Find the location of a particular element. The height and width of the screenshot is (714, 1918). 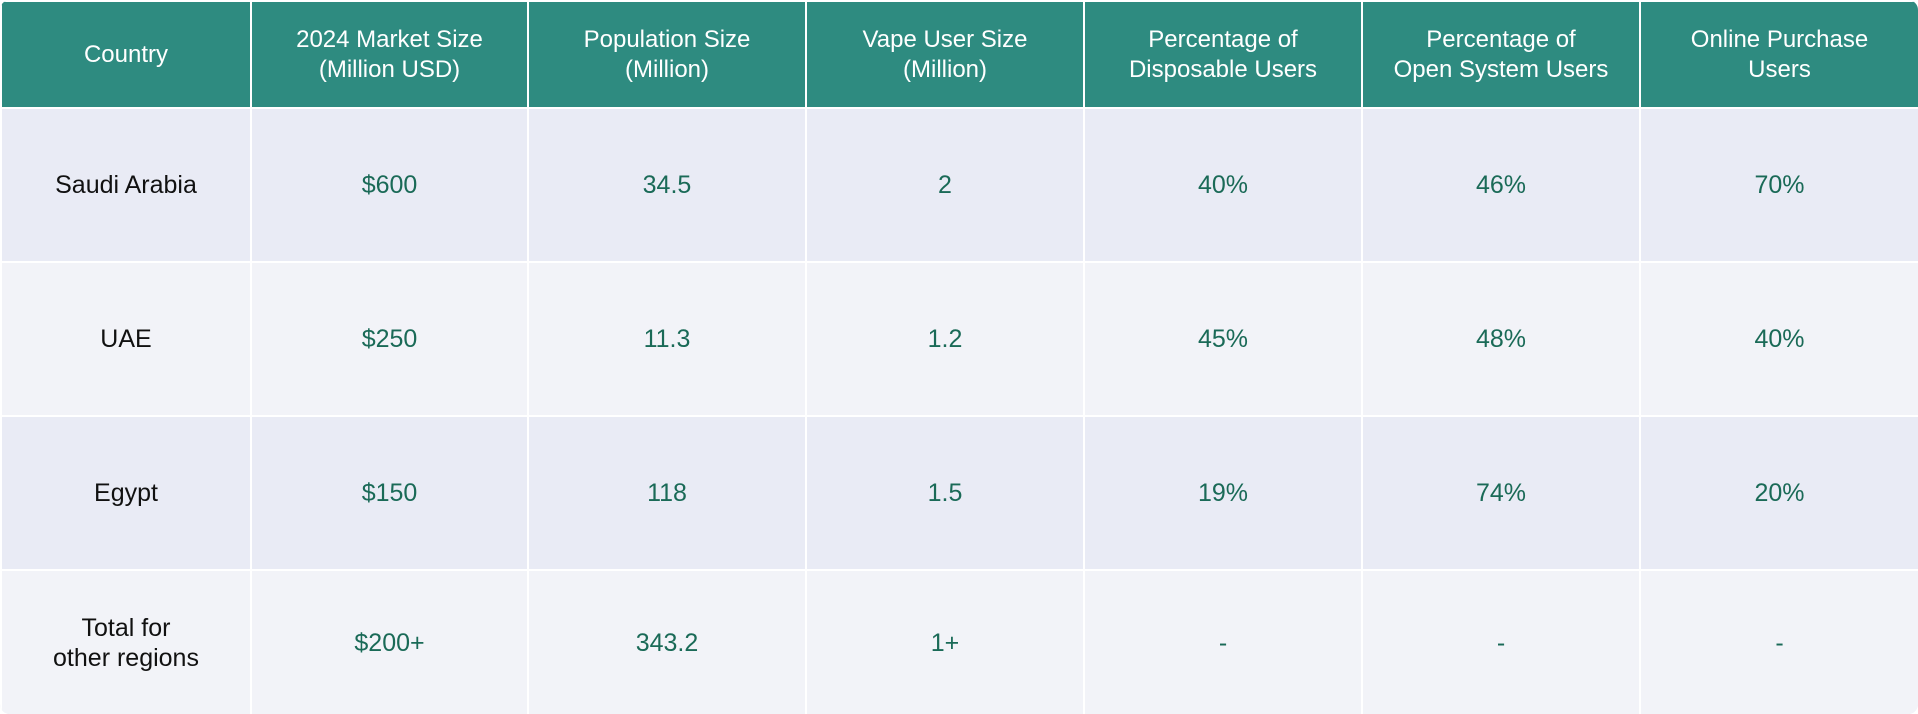

header-country: Country is located at coordinates (126, 54).